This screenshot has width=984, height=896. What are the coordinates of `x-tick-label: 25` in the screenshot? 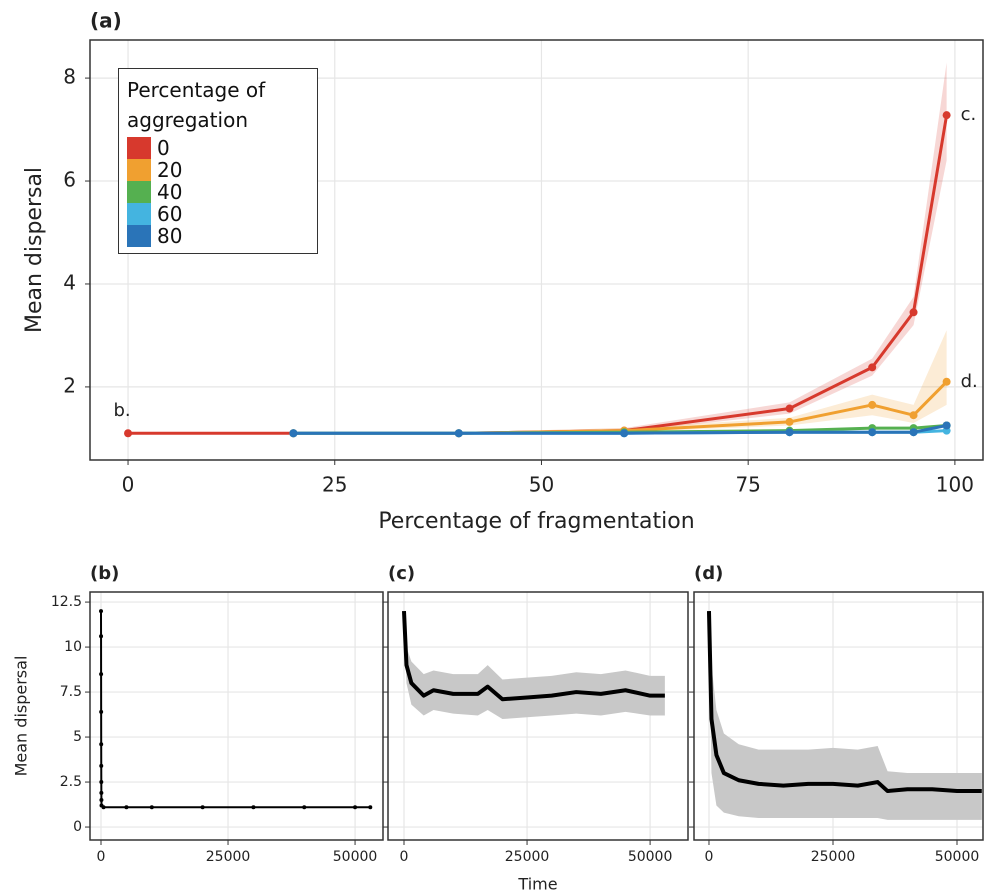 It's located at (334, 485).